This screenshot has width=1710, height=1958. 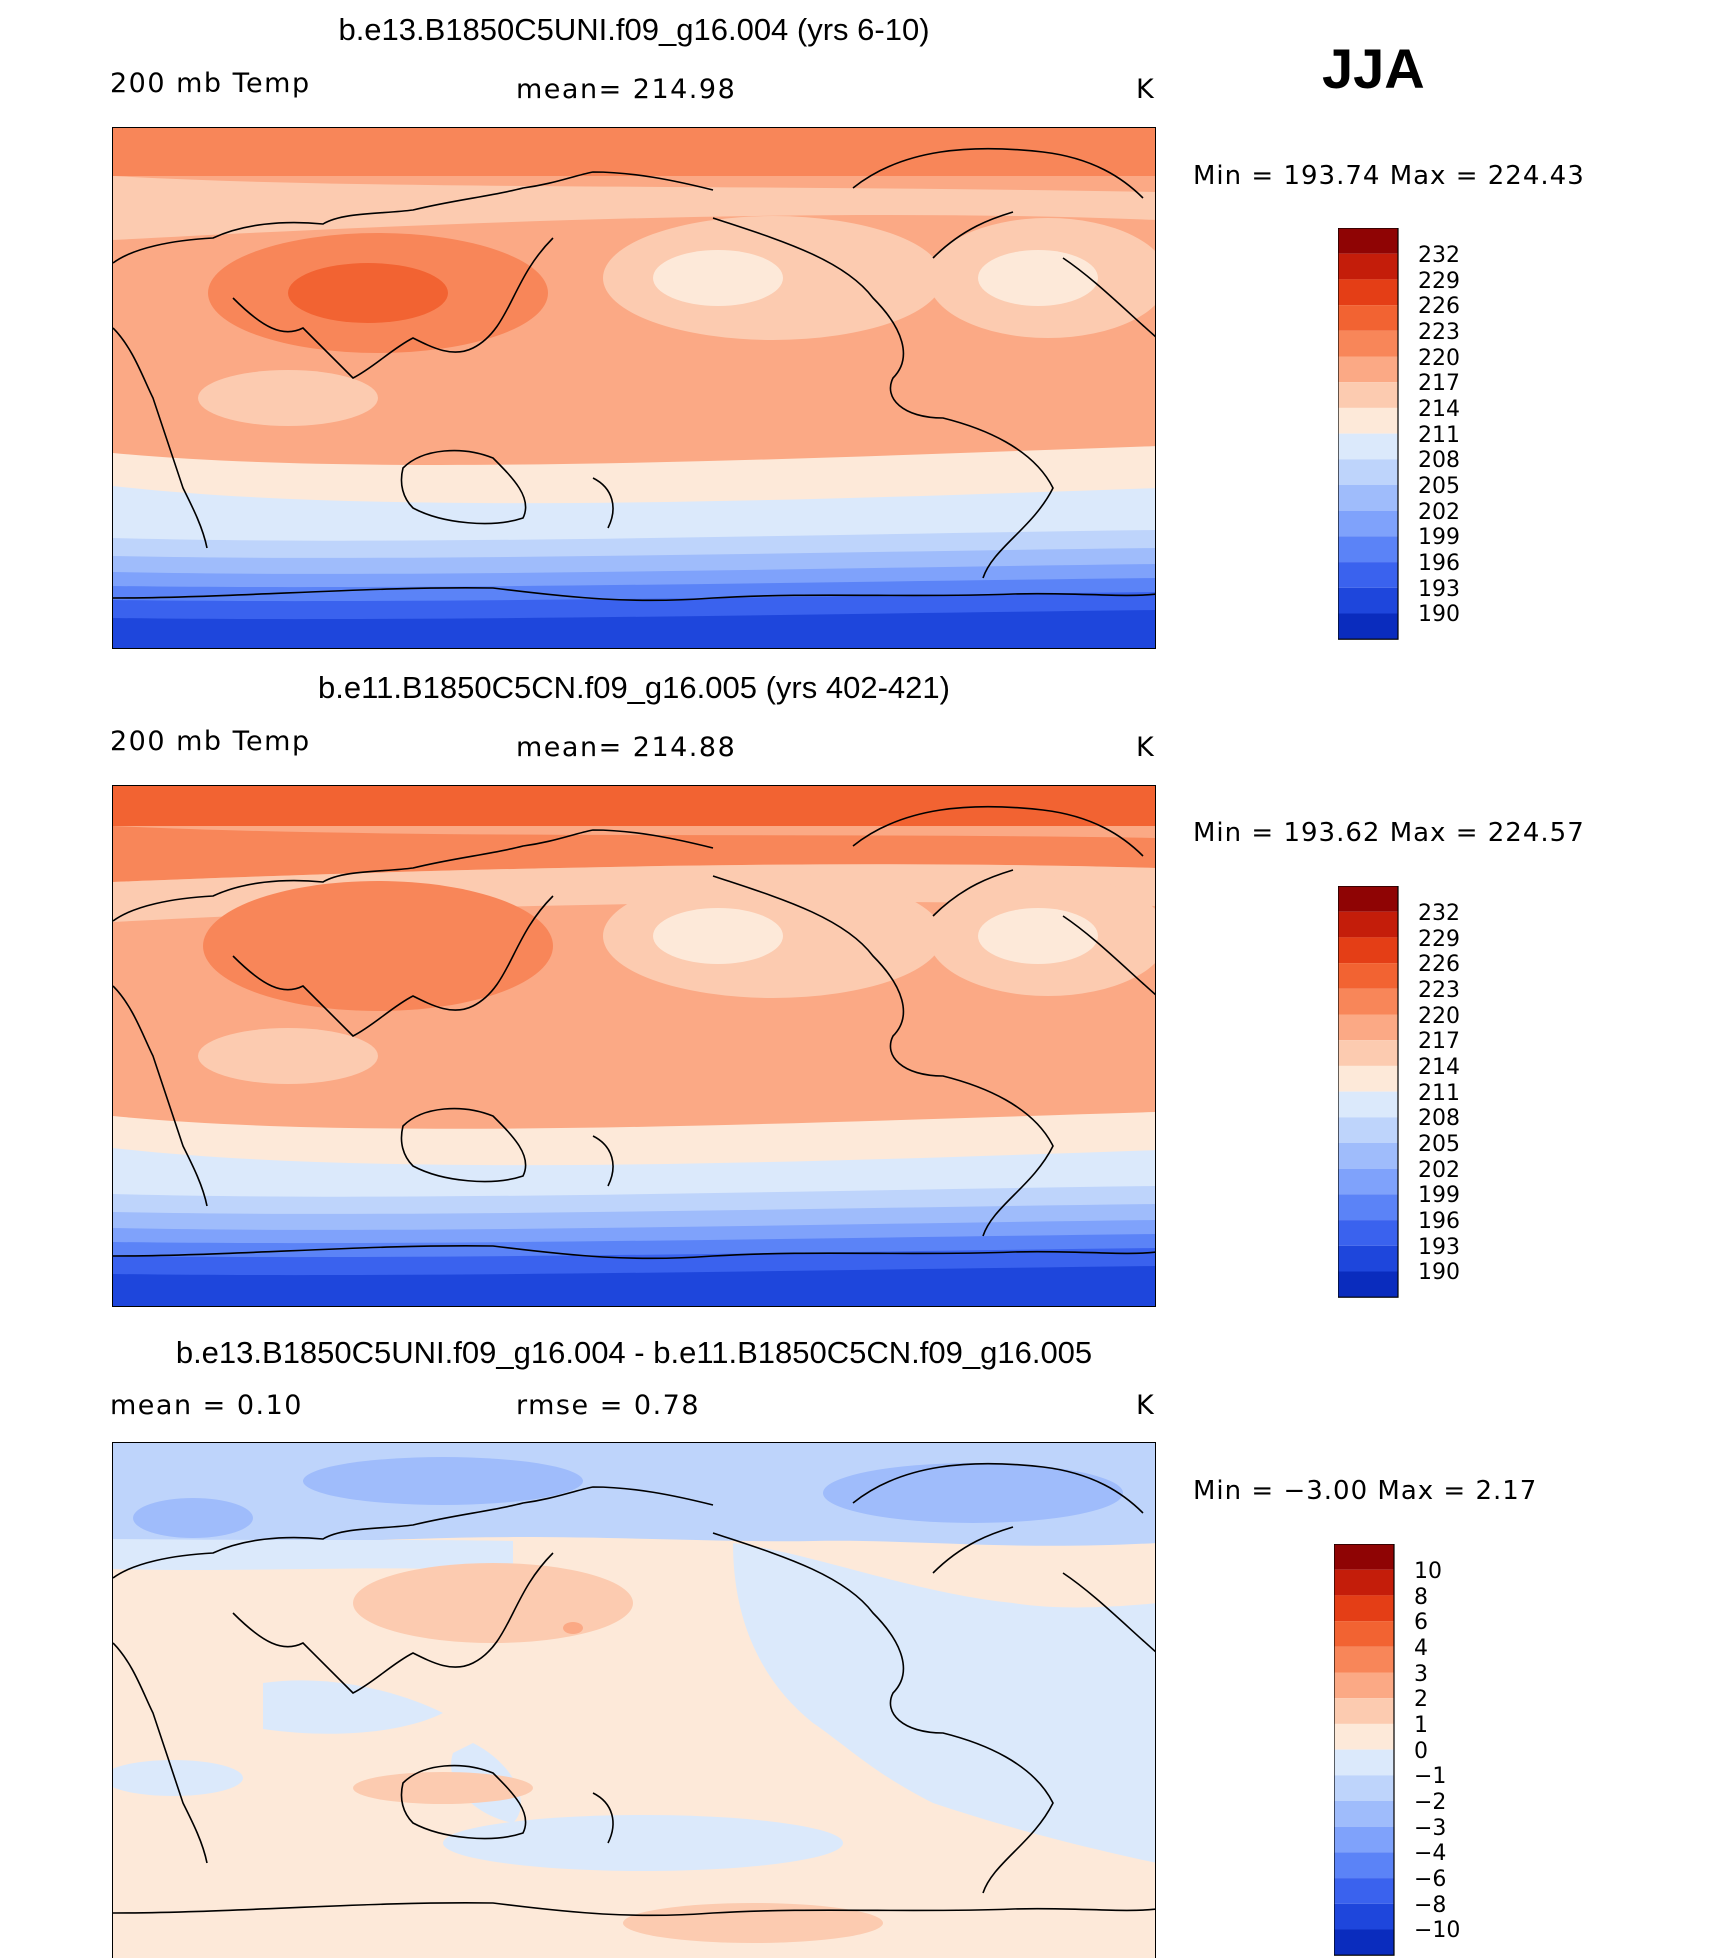 I want to click on p3-neg-siberia, so click(x=443, y=1481).